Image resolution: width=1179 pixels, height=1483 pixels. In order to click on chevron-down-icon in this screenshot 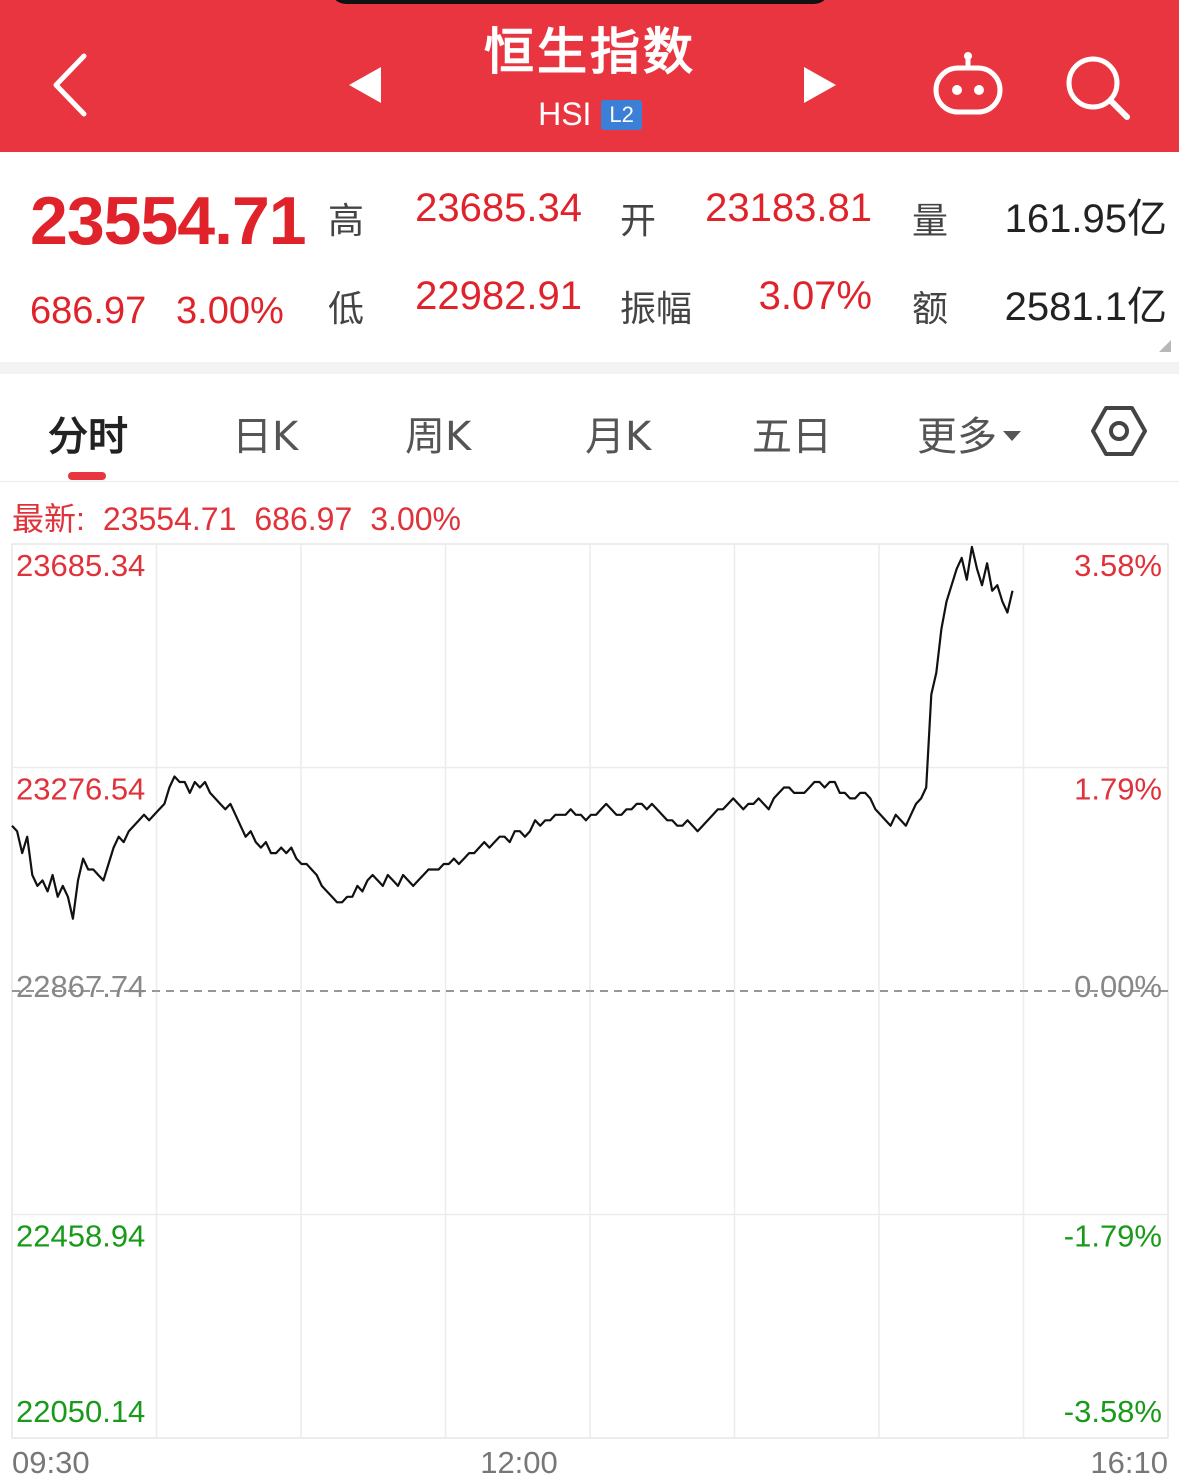, I will do `click(1012, 436)`.